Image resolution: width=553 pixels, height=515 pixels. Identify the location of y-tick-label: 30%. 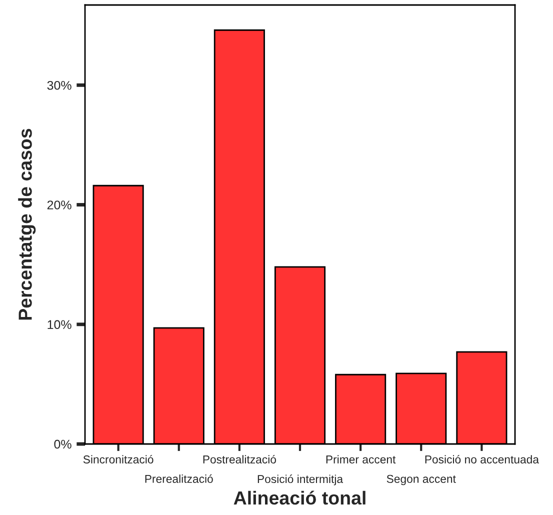
(59, 85).